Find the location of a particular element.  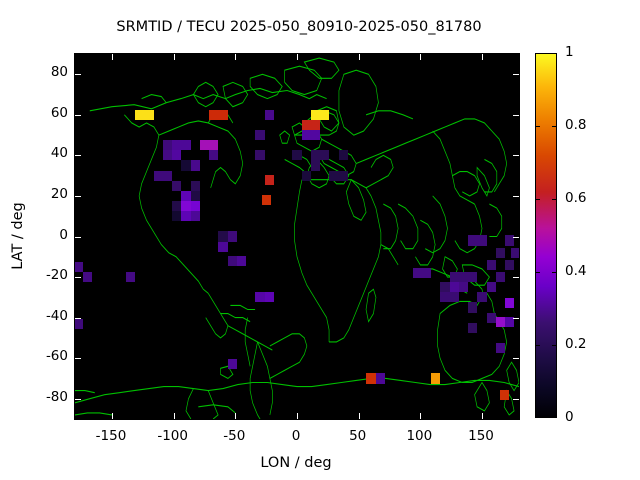

x-tick-label: -100 is located at coordinates (172, 436).